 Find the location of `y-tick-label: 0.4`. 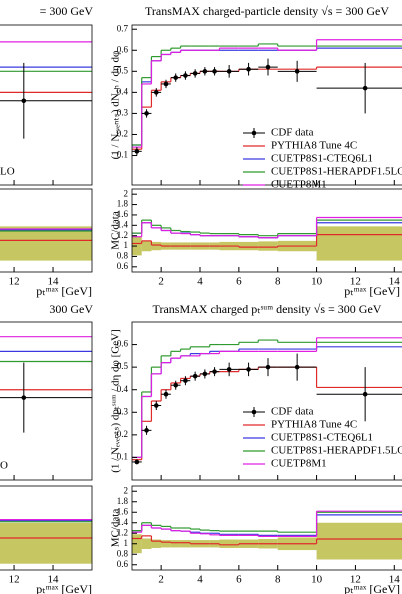

y-tick-label: 0.4 is located at coordinates (123, 389).